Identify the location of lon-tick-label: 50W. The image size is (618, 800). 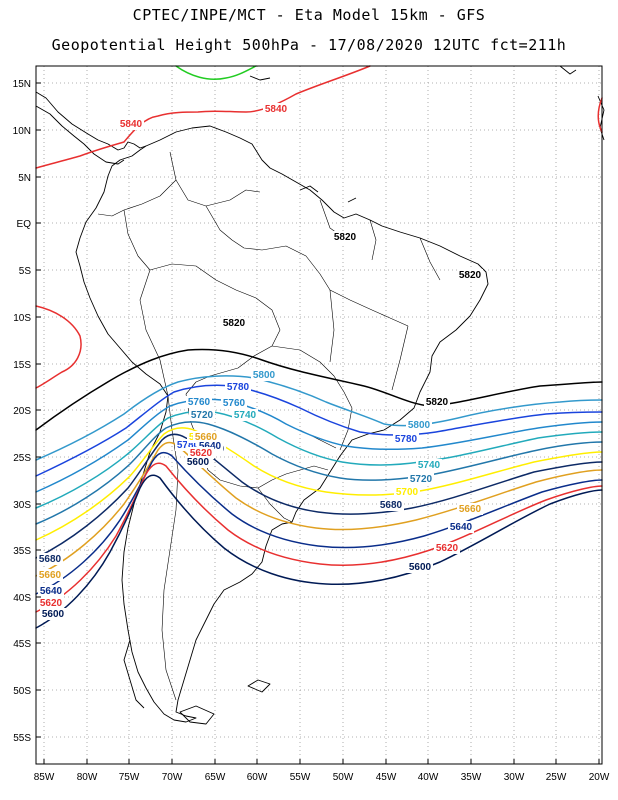
(343, 777).